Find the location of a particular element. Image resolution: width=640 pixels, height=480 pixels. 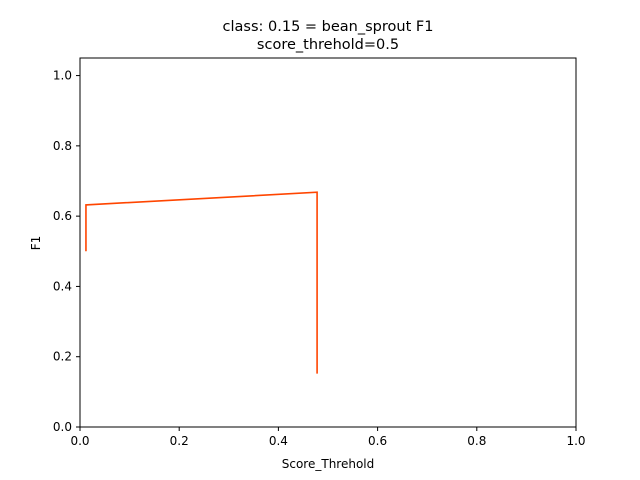

series-lines is located at coordinates (201, 282).